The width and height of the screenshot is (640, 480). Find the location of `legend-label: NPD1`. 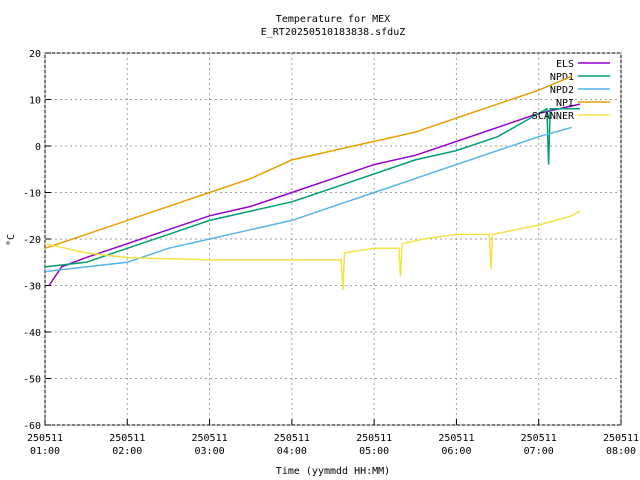

legend-label: NPD1 is located at coordinates (562, 77).